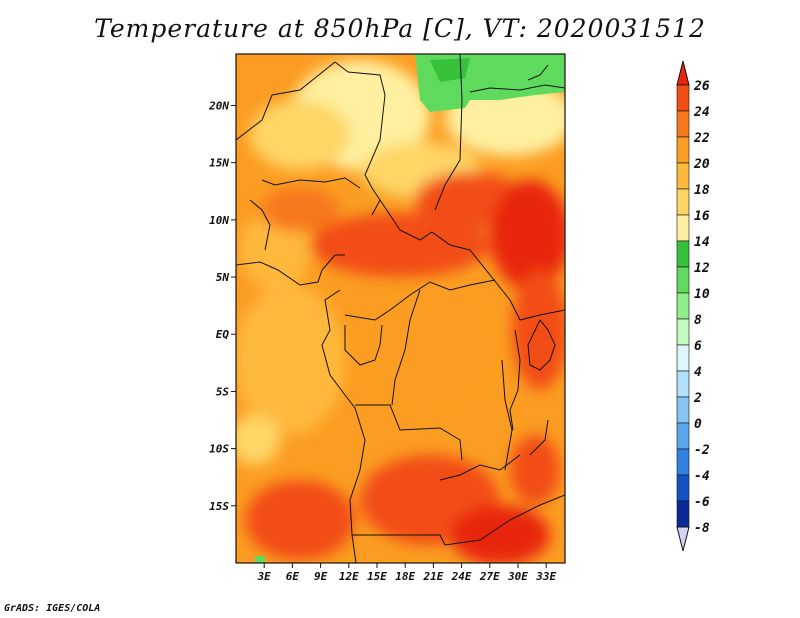 This screenshot has height=618, width=800. Describe the element at coordinates (52, 608) in the screenshot. I see `grads-credit: GrADS: IGES/COLA` at that location.